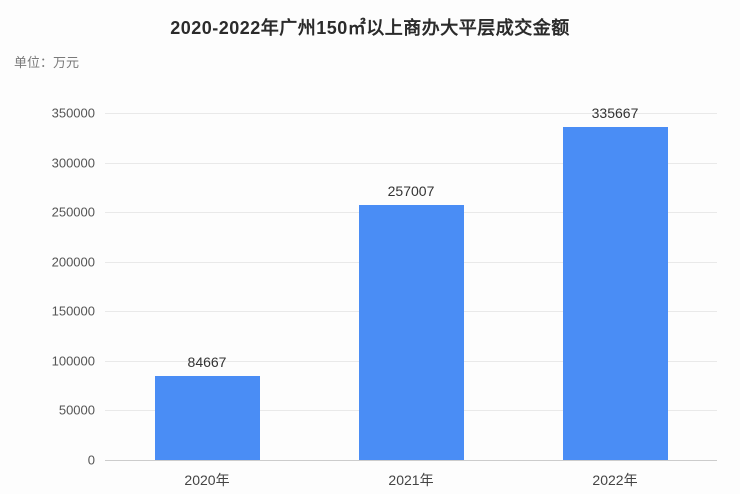 The image size is (740, 494). What do you see at coordinates (411, 460) in the screenshot?
I see `x-axis-line` at bounding box center [411, 460].